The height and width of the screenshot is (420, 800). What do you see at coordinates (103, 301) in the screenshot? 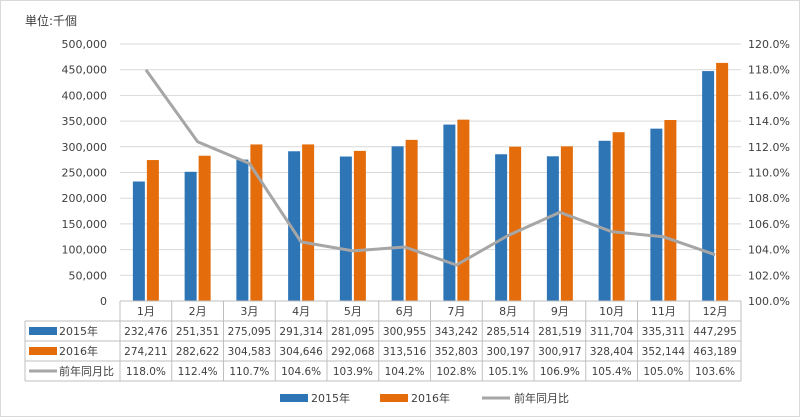
I see `y-left-tick-label: 0` at bounding box center [103, 301].